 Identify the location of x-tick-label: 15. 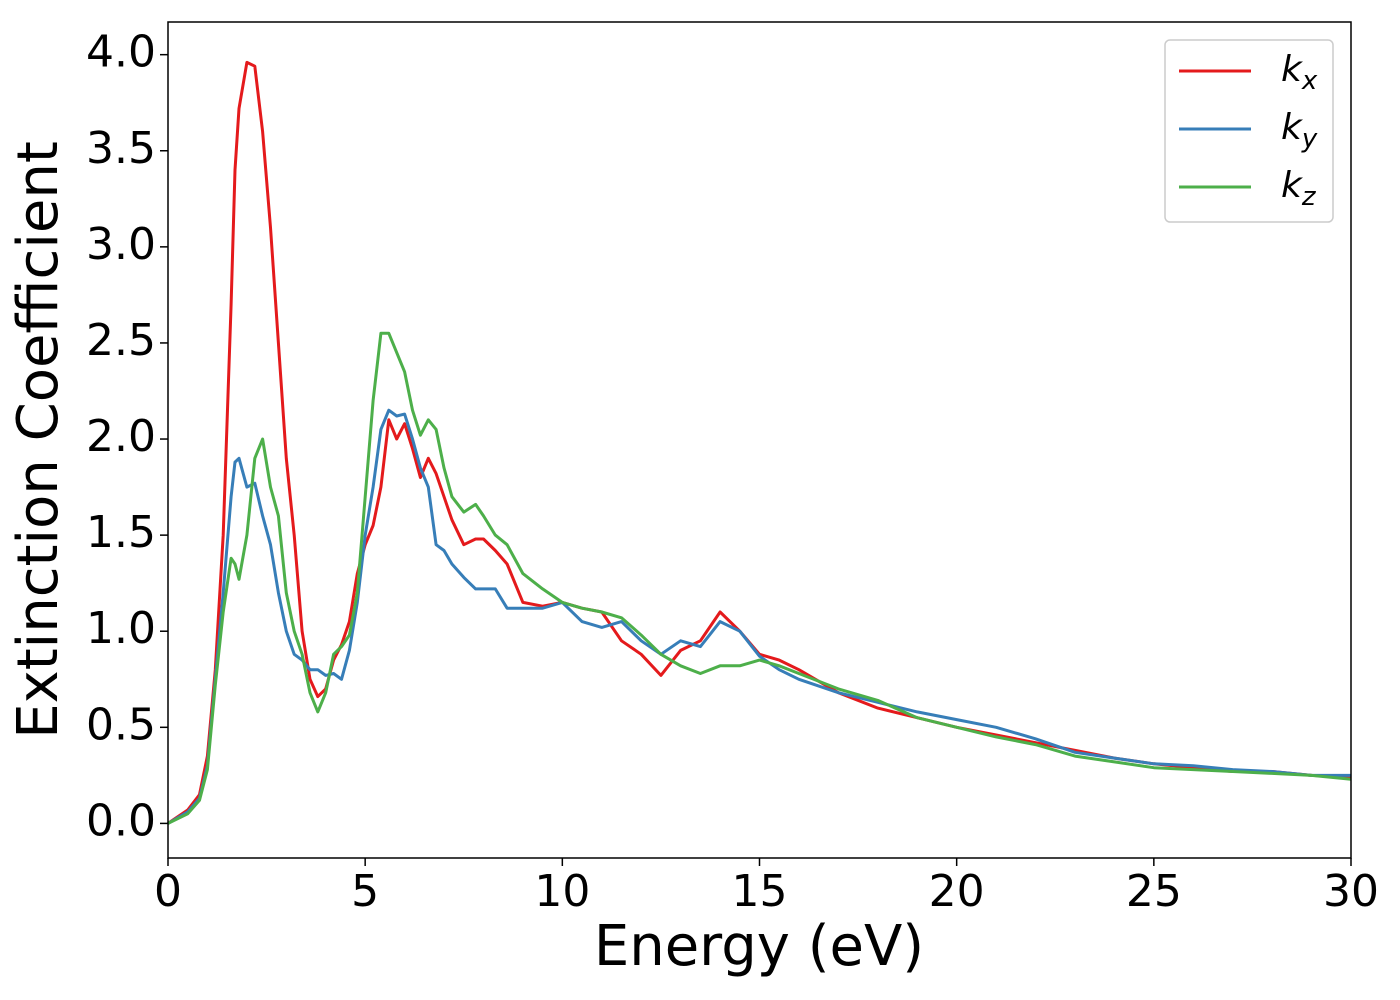
(760, 891).